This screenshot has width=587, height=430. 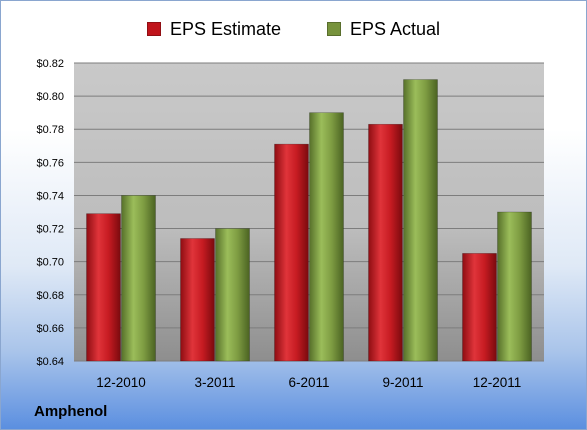 I want to click on company-name: Amphenol, so click(x=71, y=411).